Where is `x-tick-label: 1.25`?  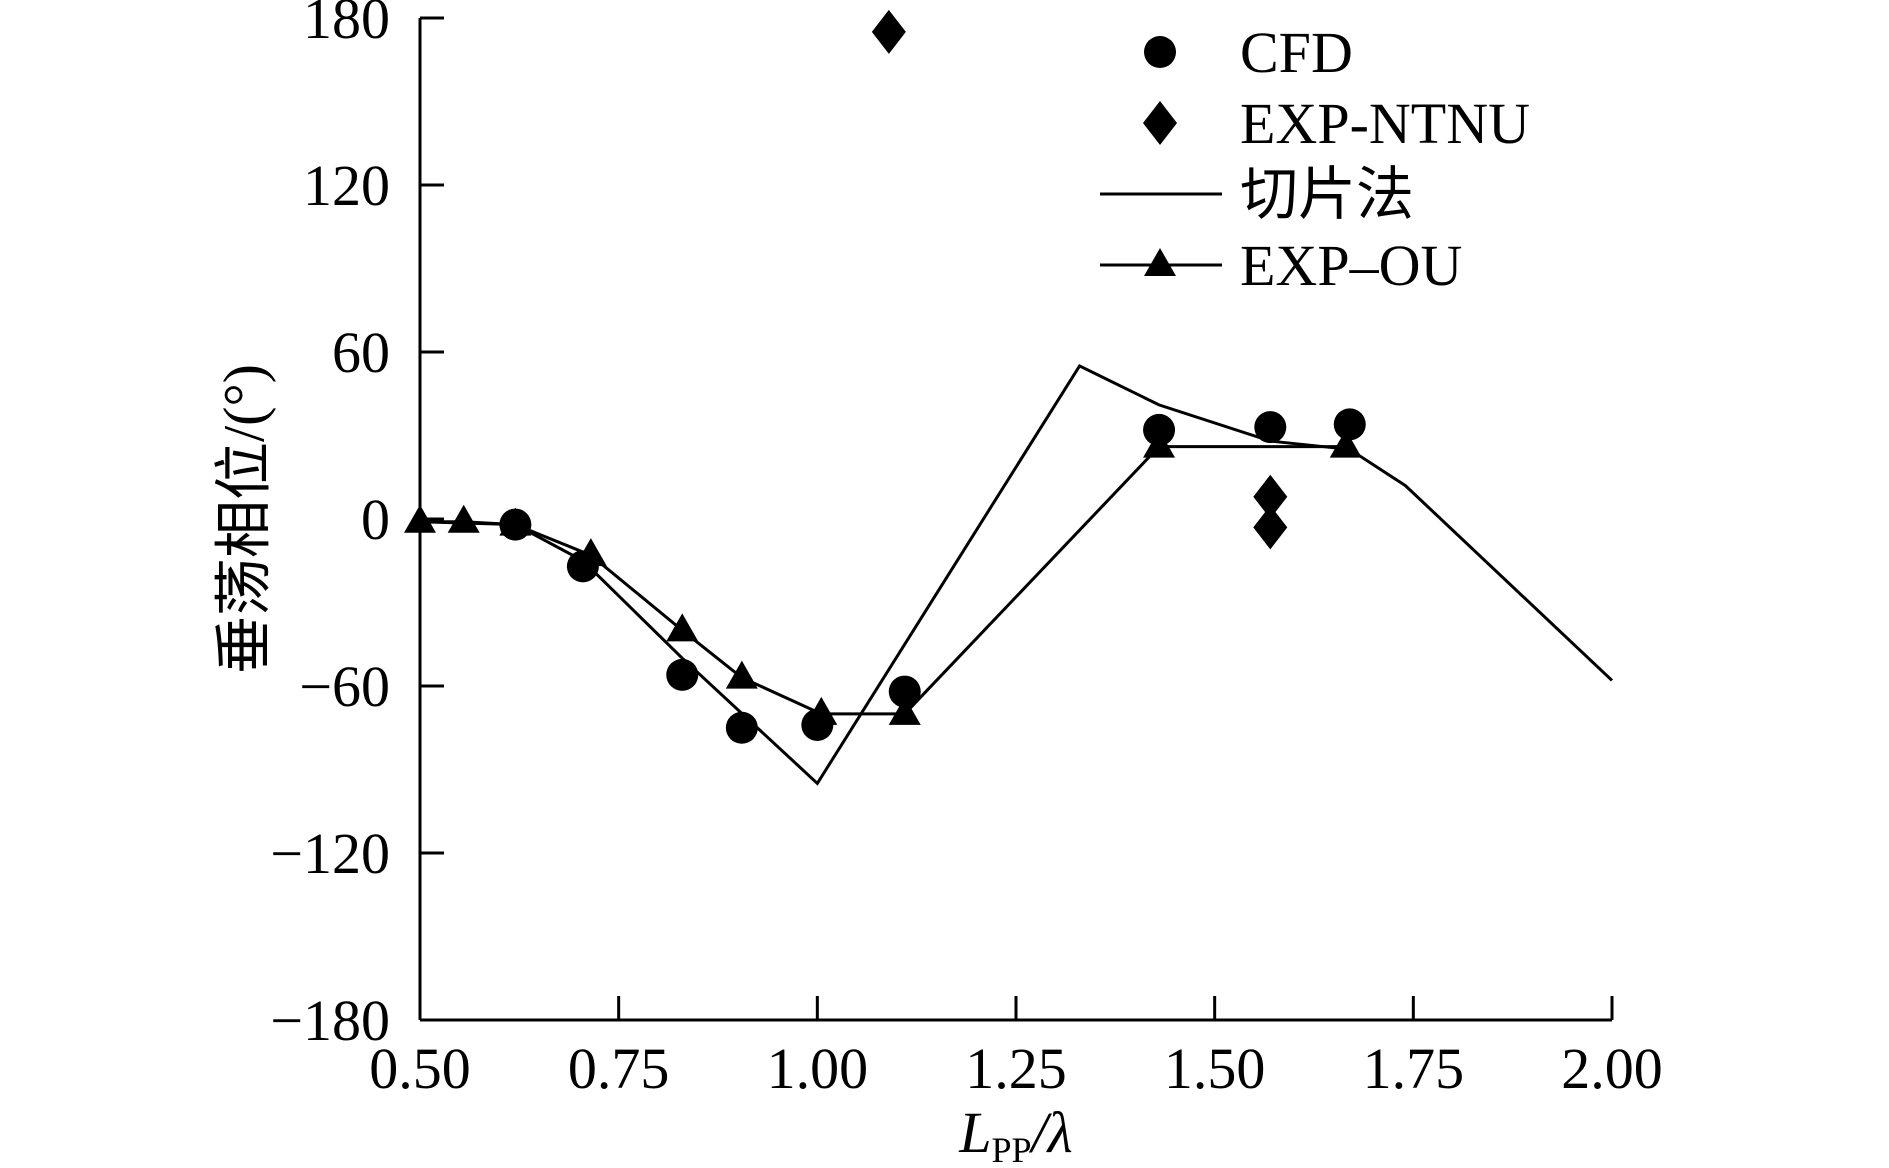 x-tick-label: 1.25 is located at coordinates (1016, 1068).